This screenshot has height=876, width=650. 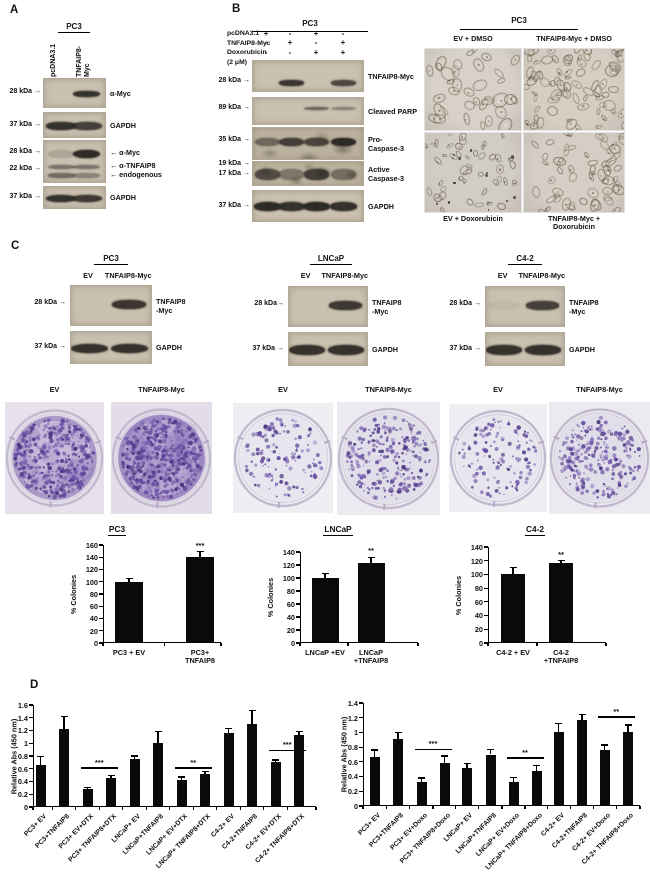 What do you see at coordinates (34, 685) in the screenshot?
I see `panel-d-letter: D` at bounding box center [34, 685].